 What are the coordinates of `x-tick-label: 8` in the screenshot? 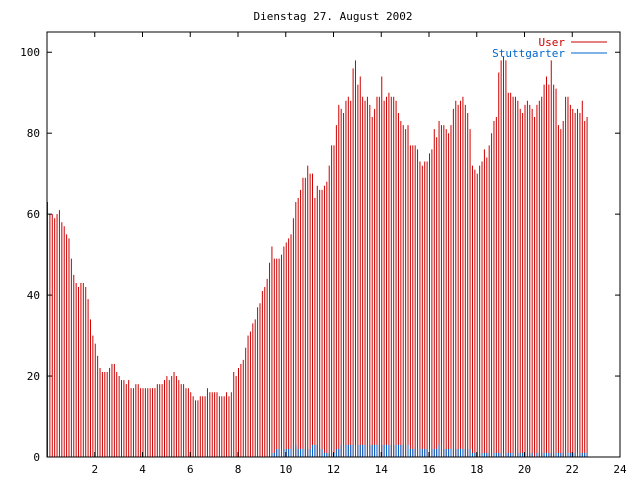 It's located at (238, 469).